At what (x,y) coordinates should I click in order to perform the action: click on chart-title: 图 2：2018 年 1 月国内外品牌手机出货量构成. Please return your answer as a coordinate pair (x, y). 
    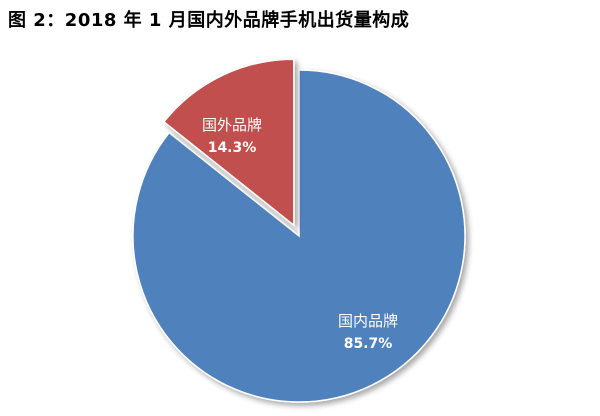
    Looking at the image, I should click on (209, 20).